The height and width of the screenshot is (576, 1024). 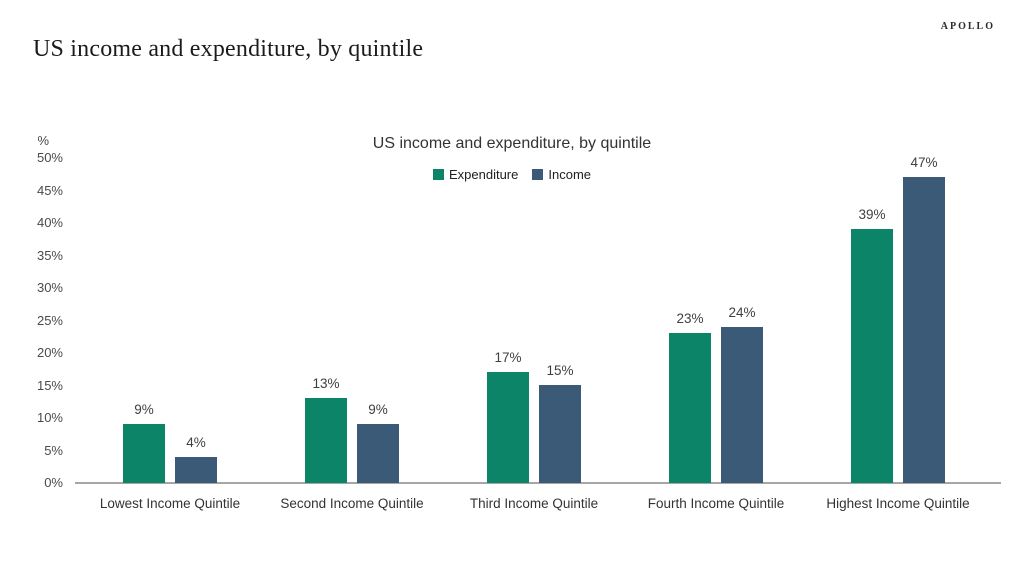 I want to click on y-tick-label: 30%, so click(x=49, y=287).